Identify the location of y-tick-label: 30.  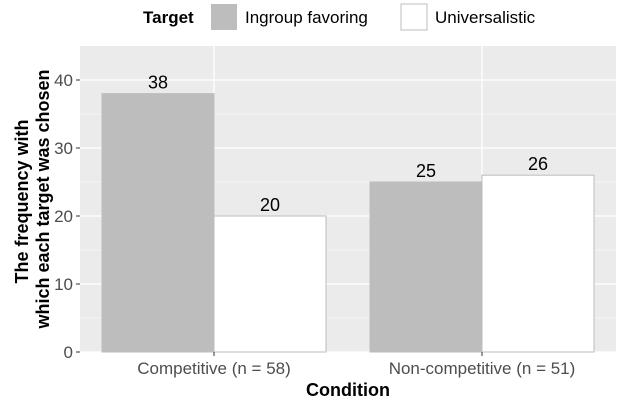
(63, 148).